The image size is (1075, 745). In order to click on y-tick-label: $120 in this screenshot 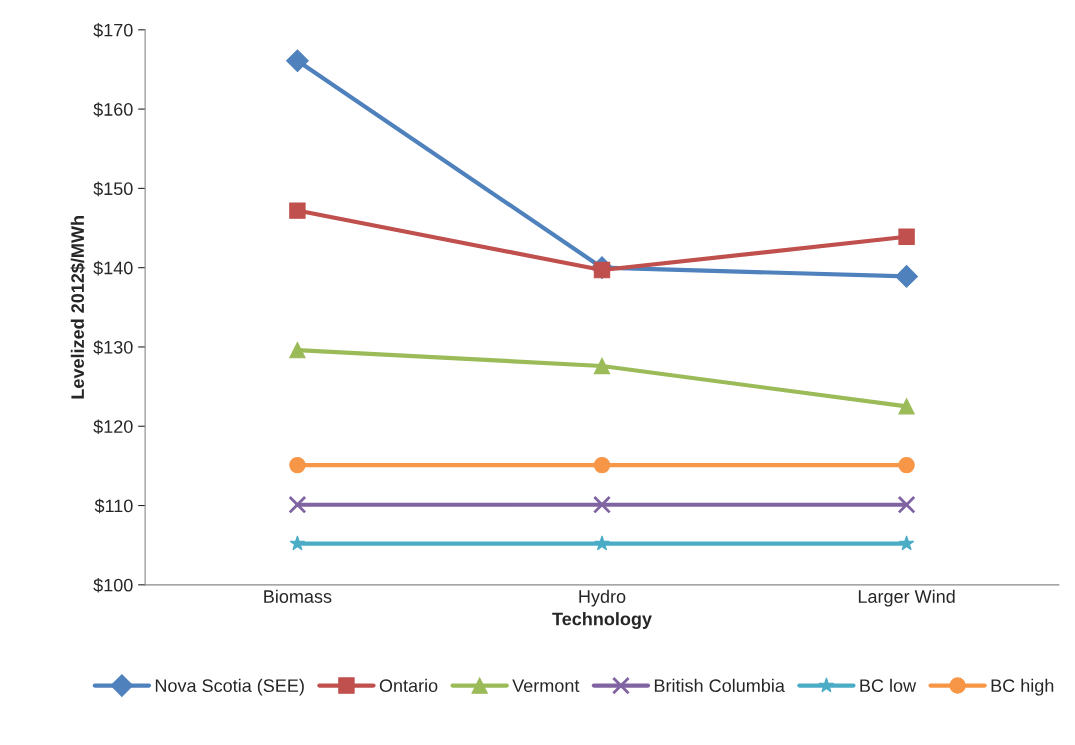, I will do `click(113, 427)`.